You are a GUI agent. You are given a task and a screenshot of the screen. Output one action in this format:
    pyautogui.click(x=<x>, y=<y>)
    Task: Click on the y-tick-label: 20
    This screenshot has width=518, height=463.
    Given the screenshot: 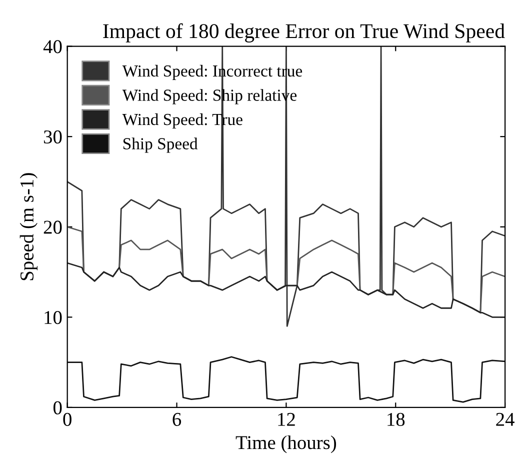 What is the action you would take?
    pyautogui.click(x=53, y=227)
    